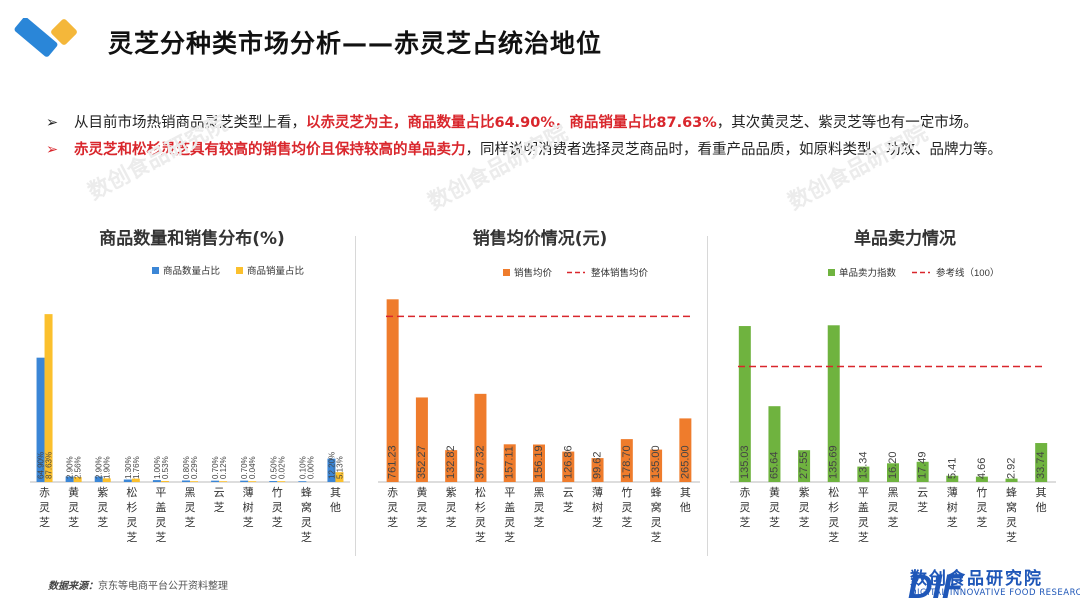  What do you see at coordinates (335, 500) in the screenshot?
I see `category-label: 其他` at bounding box center [335, 500].